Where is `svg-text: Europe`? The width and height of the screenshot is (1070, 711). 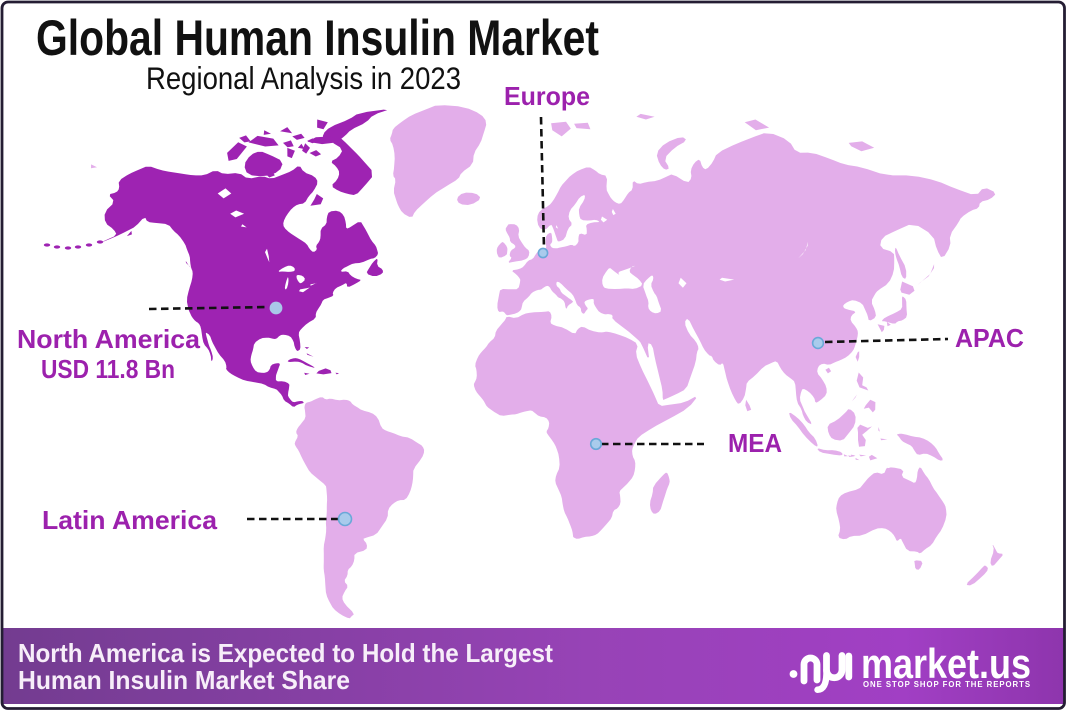
svg-text: Europe is located at coordinates (547, 96).